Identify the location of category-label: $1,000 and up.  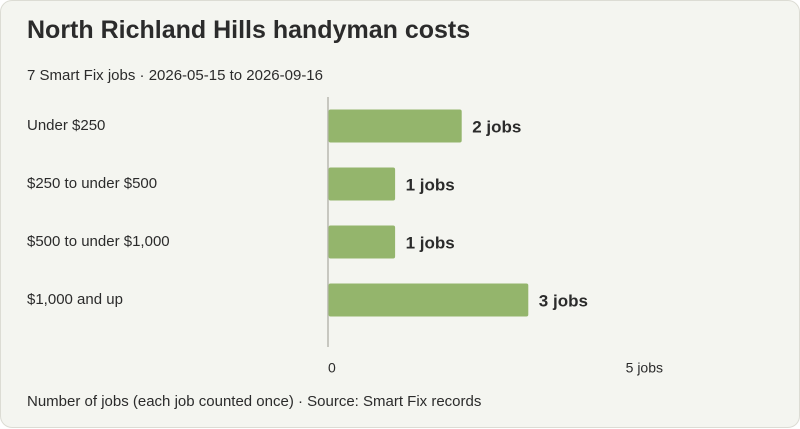
(75, 299).